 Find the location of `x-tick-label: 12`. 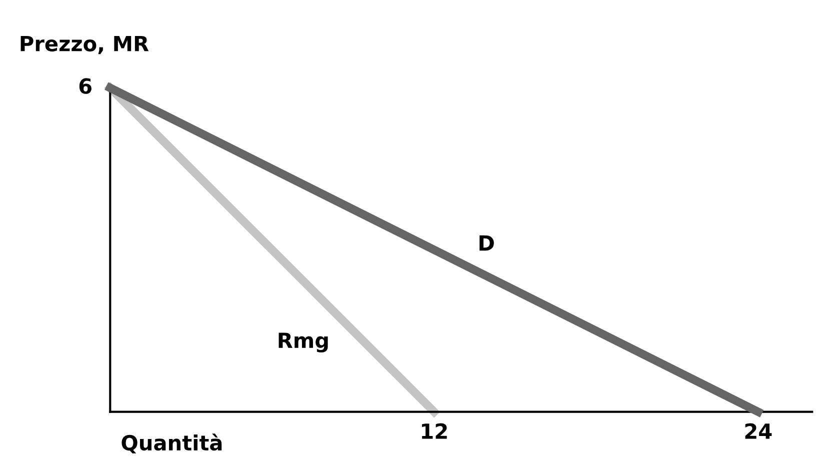

x-tick-label: 12 is located at coordinates (434, 431).